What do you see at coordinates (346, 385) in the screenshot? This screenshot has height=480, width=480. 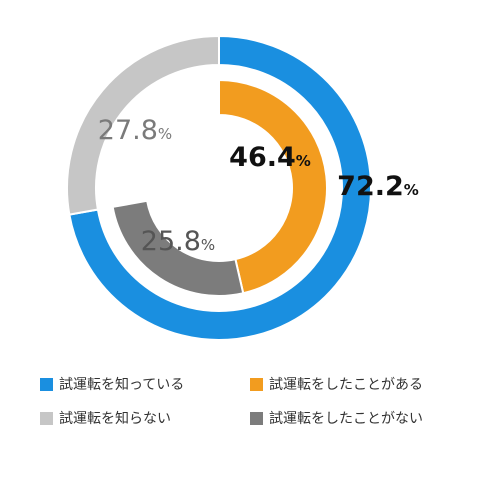 I see `legend-label-has-done: 試運転をしたことがある` at bounding box center [346, 385].